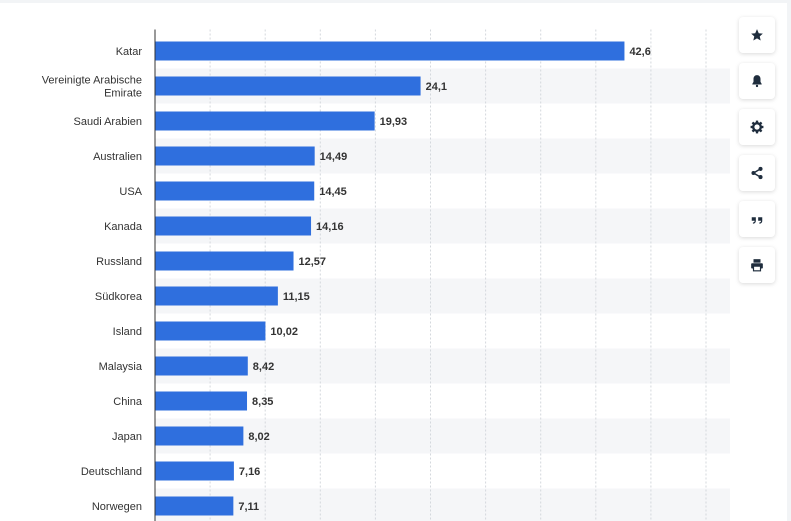 This screenshot has width=791, height=521. Describe the element at coordinates (127, 437) in the screenshot. I see `category-label: Japan` at that location.